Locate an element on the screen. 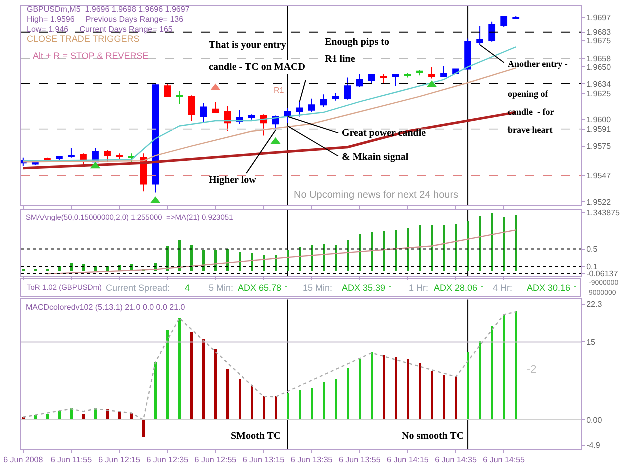  annotation: No smooth TC is located at coordinates (433, 436).